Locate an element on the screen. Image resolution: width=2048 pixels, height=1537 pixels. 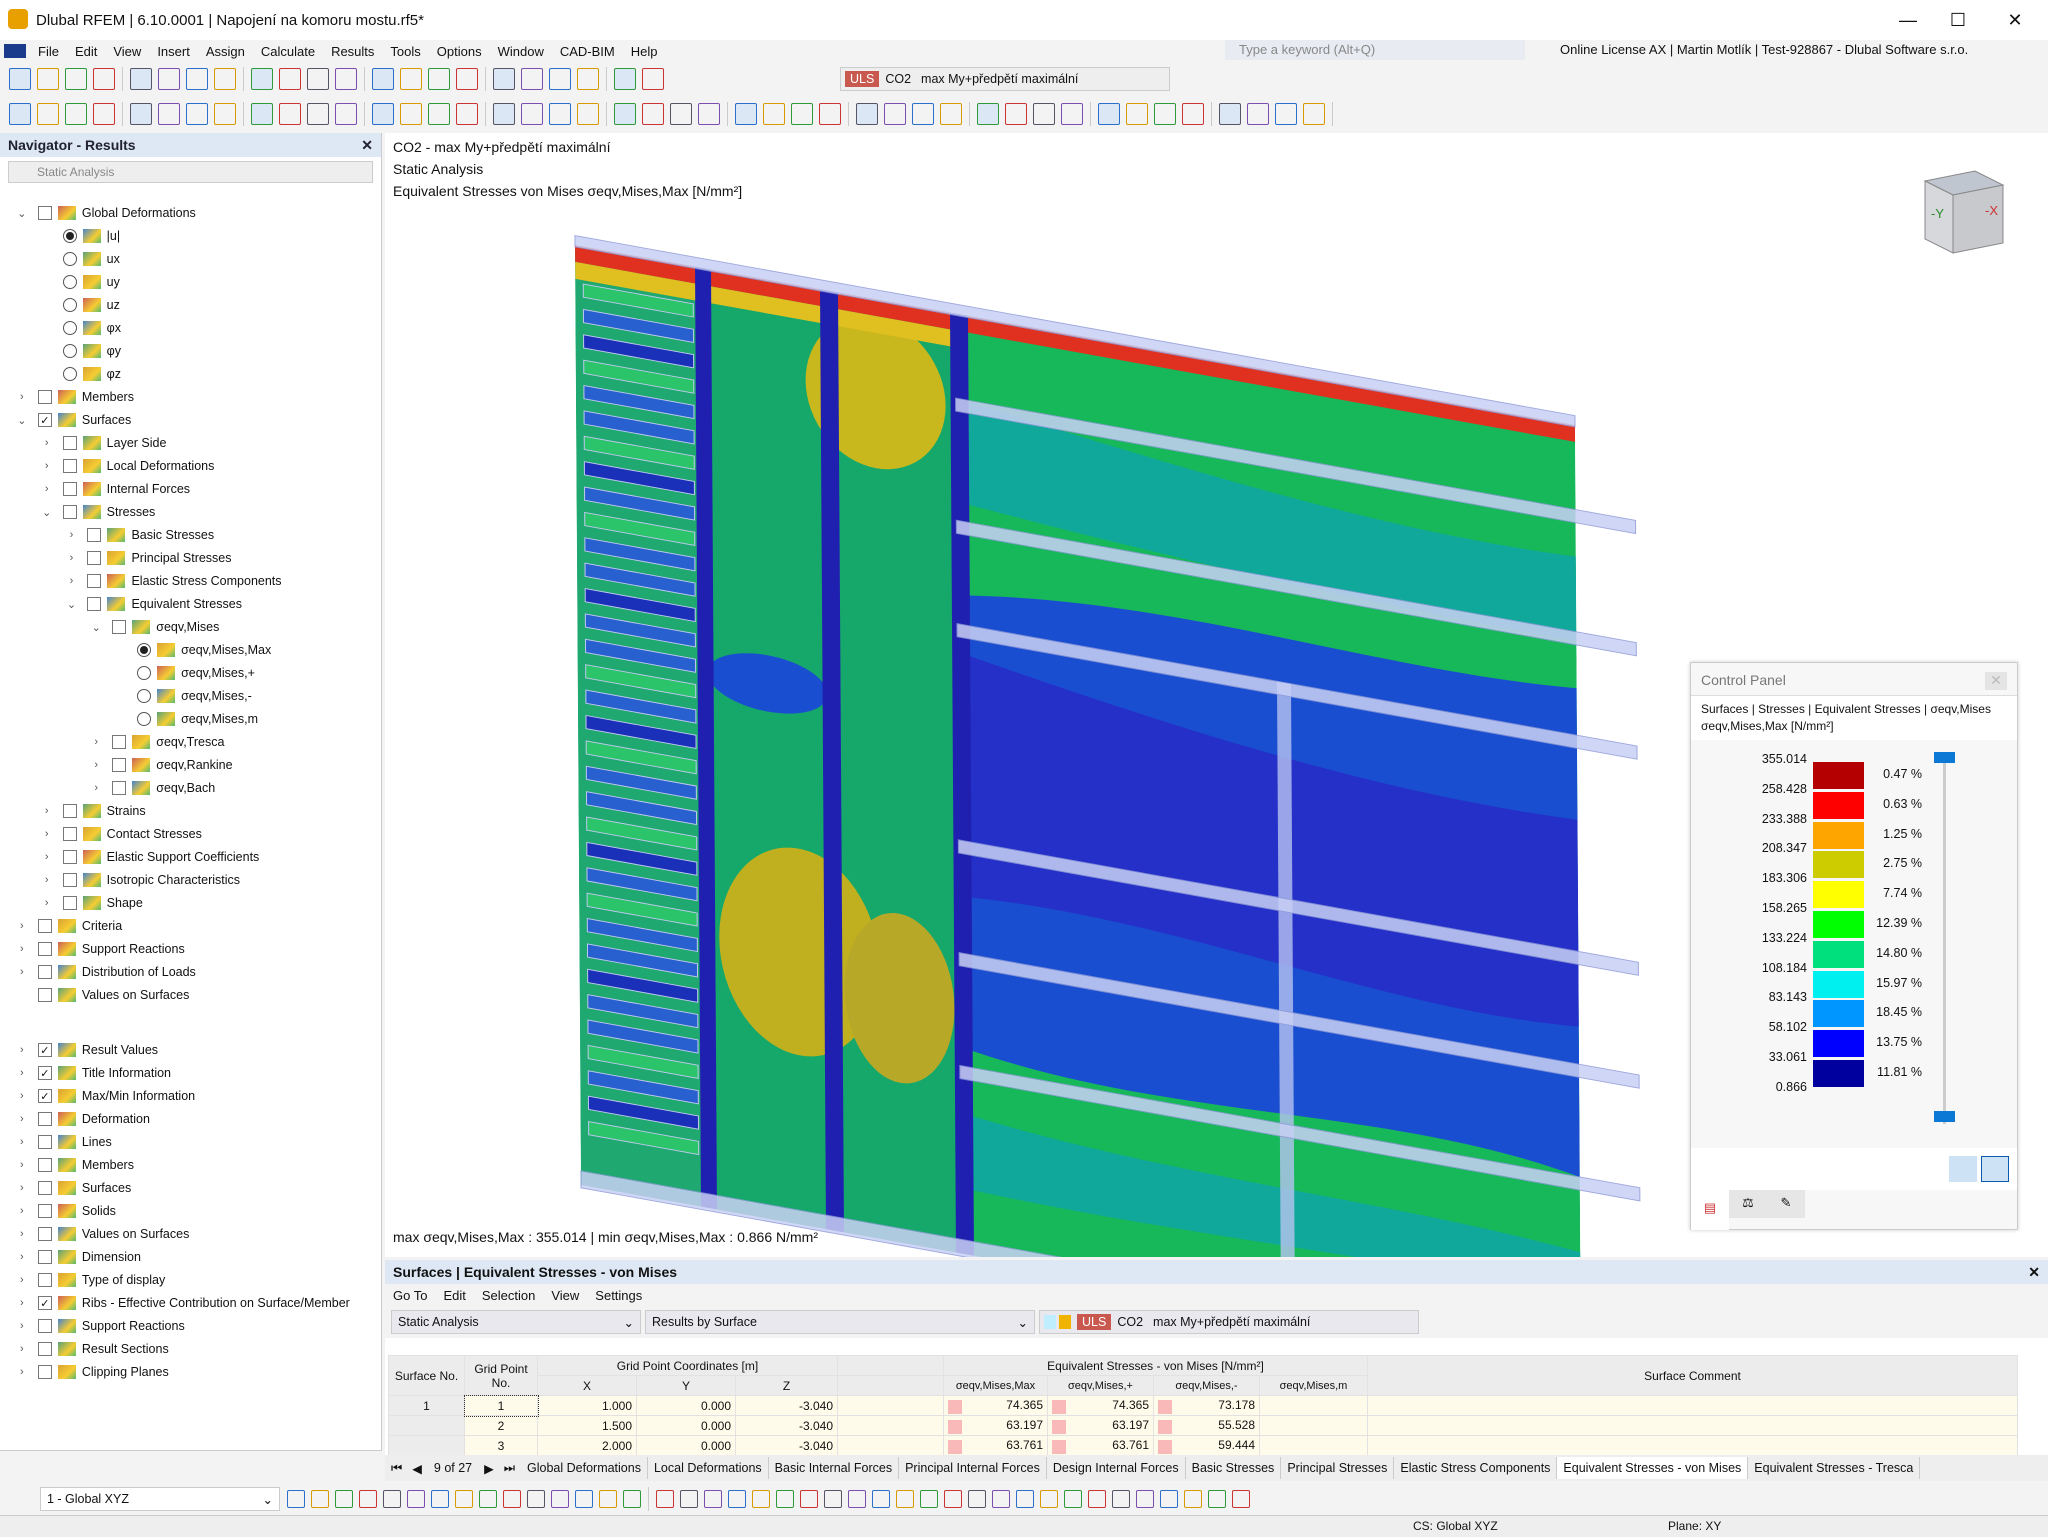
solid-icon is located at coordinates (1230, 114).